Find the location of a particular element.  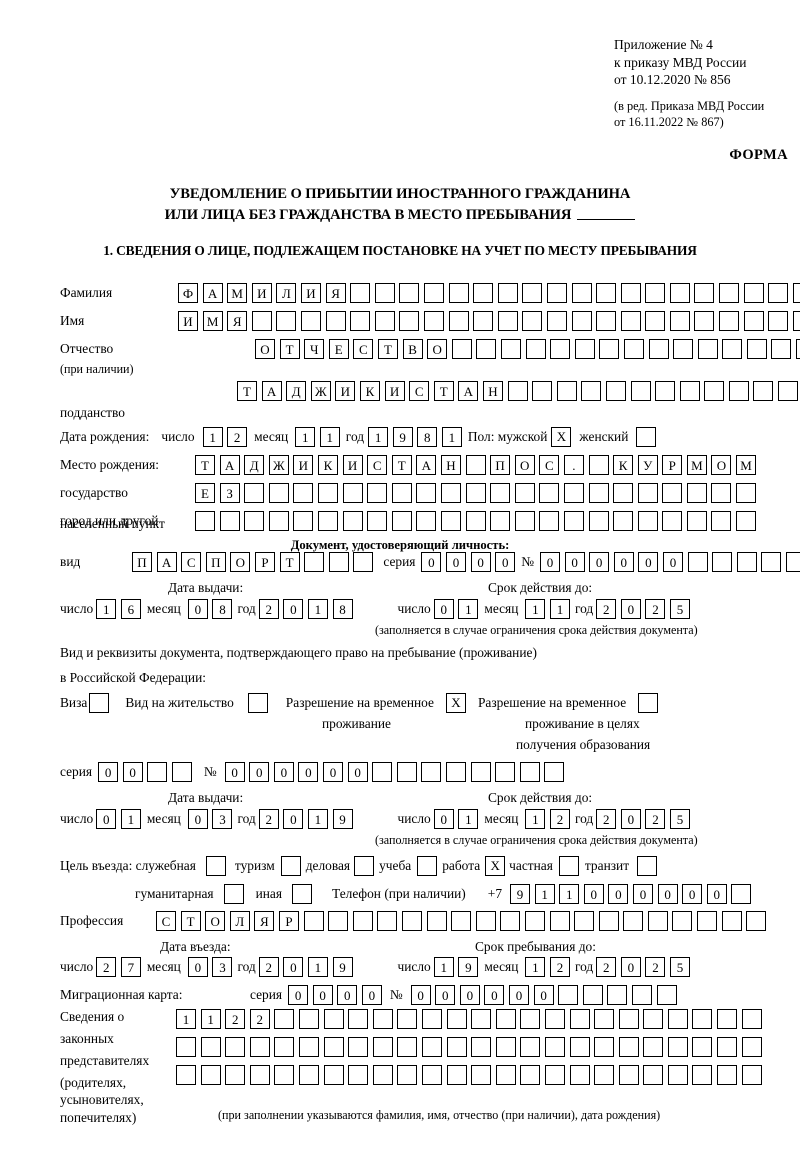

reps-input-row3 is located at coordinates (469, 1075).